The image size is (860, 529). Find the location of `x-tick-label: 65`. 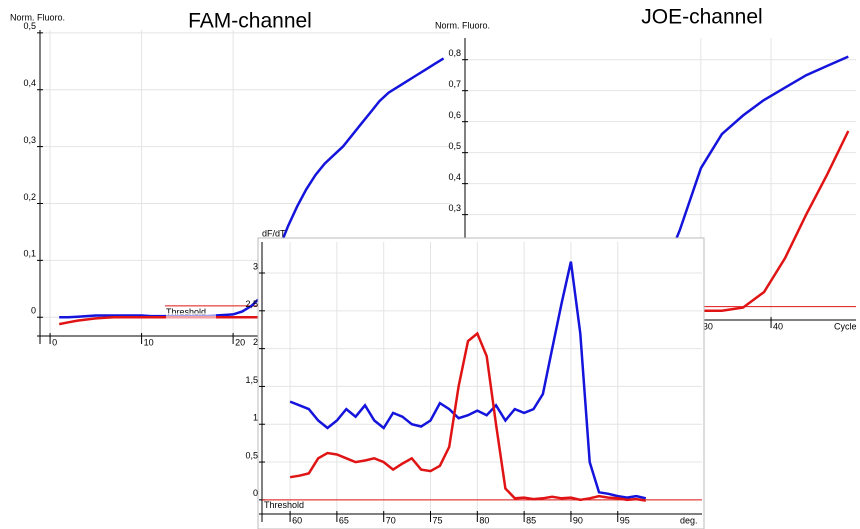

x-tick-label: 65 is located at coordinates (344, 520).